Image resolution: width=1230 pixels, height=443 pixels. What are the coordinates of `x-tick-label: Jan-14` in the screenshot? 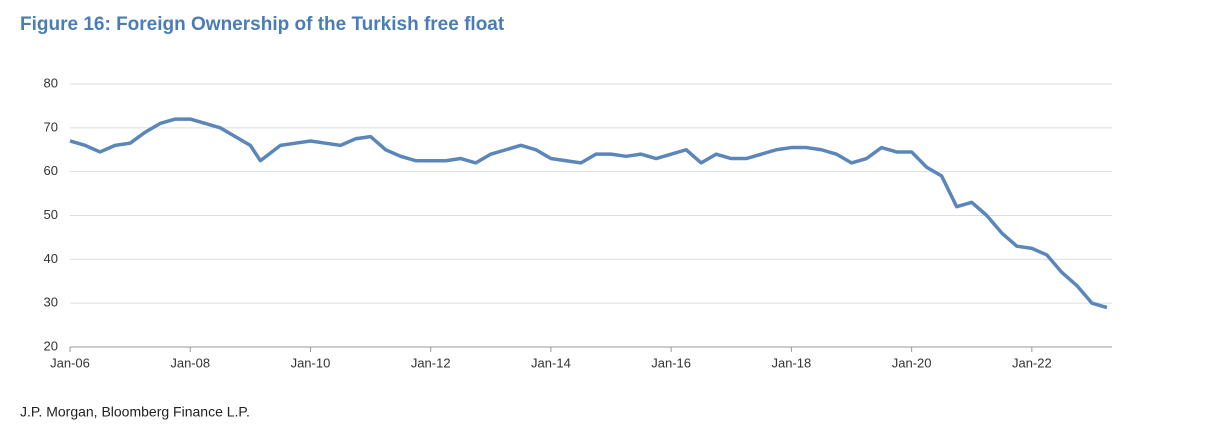 It's located at (551, 362).